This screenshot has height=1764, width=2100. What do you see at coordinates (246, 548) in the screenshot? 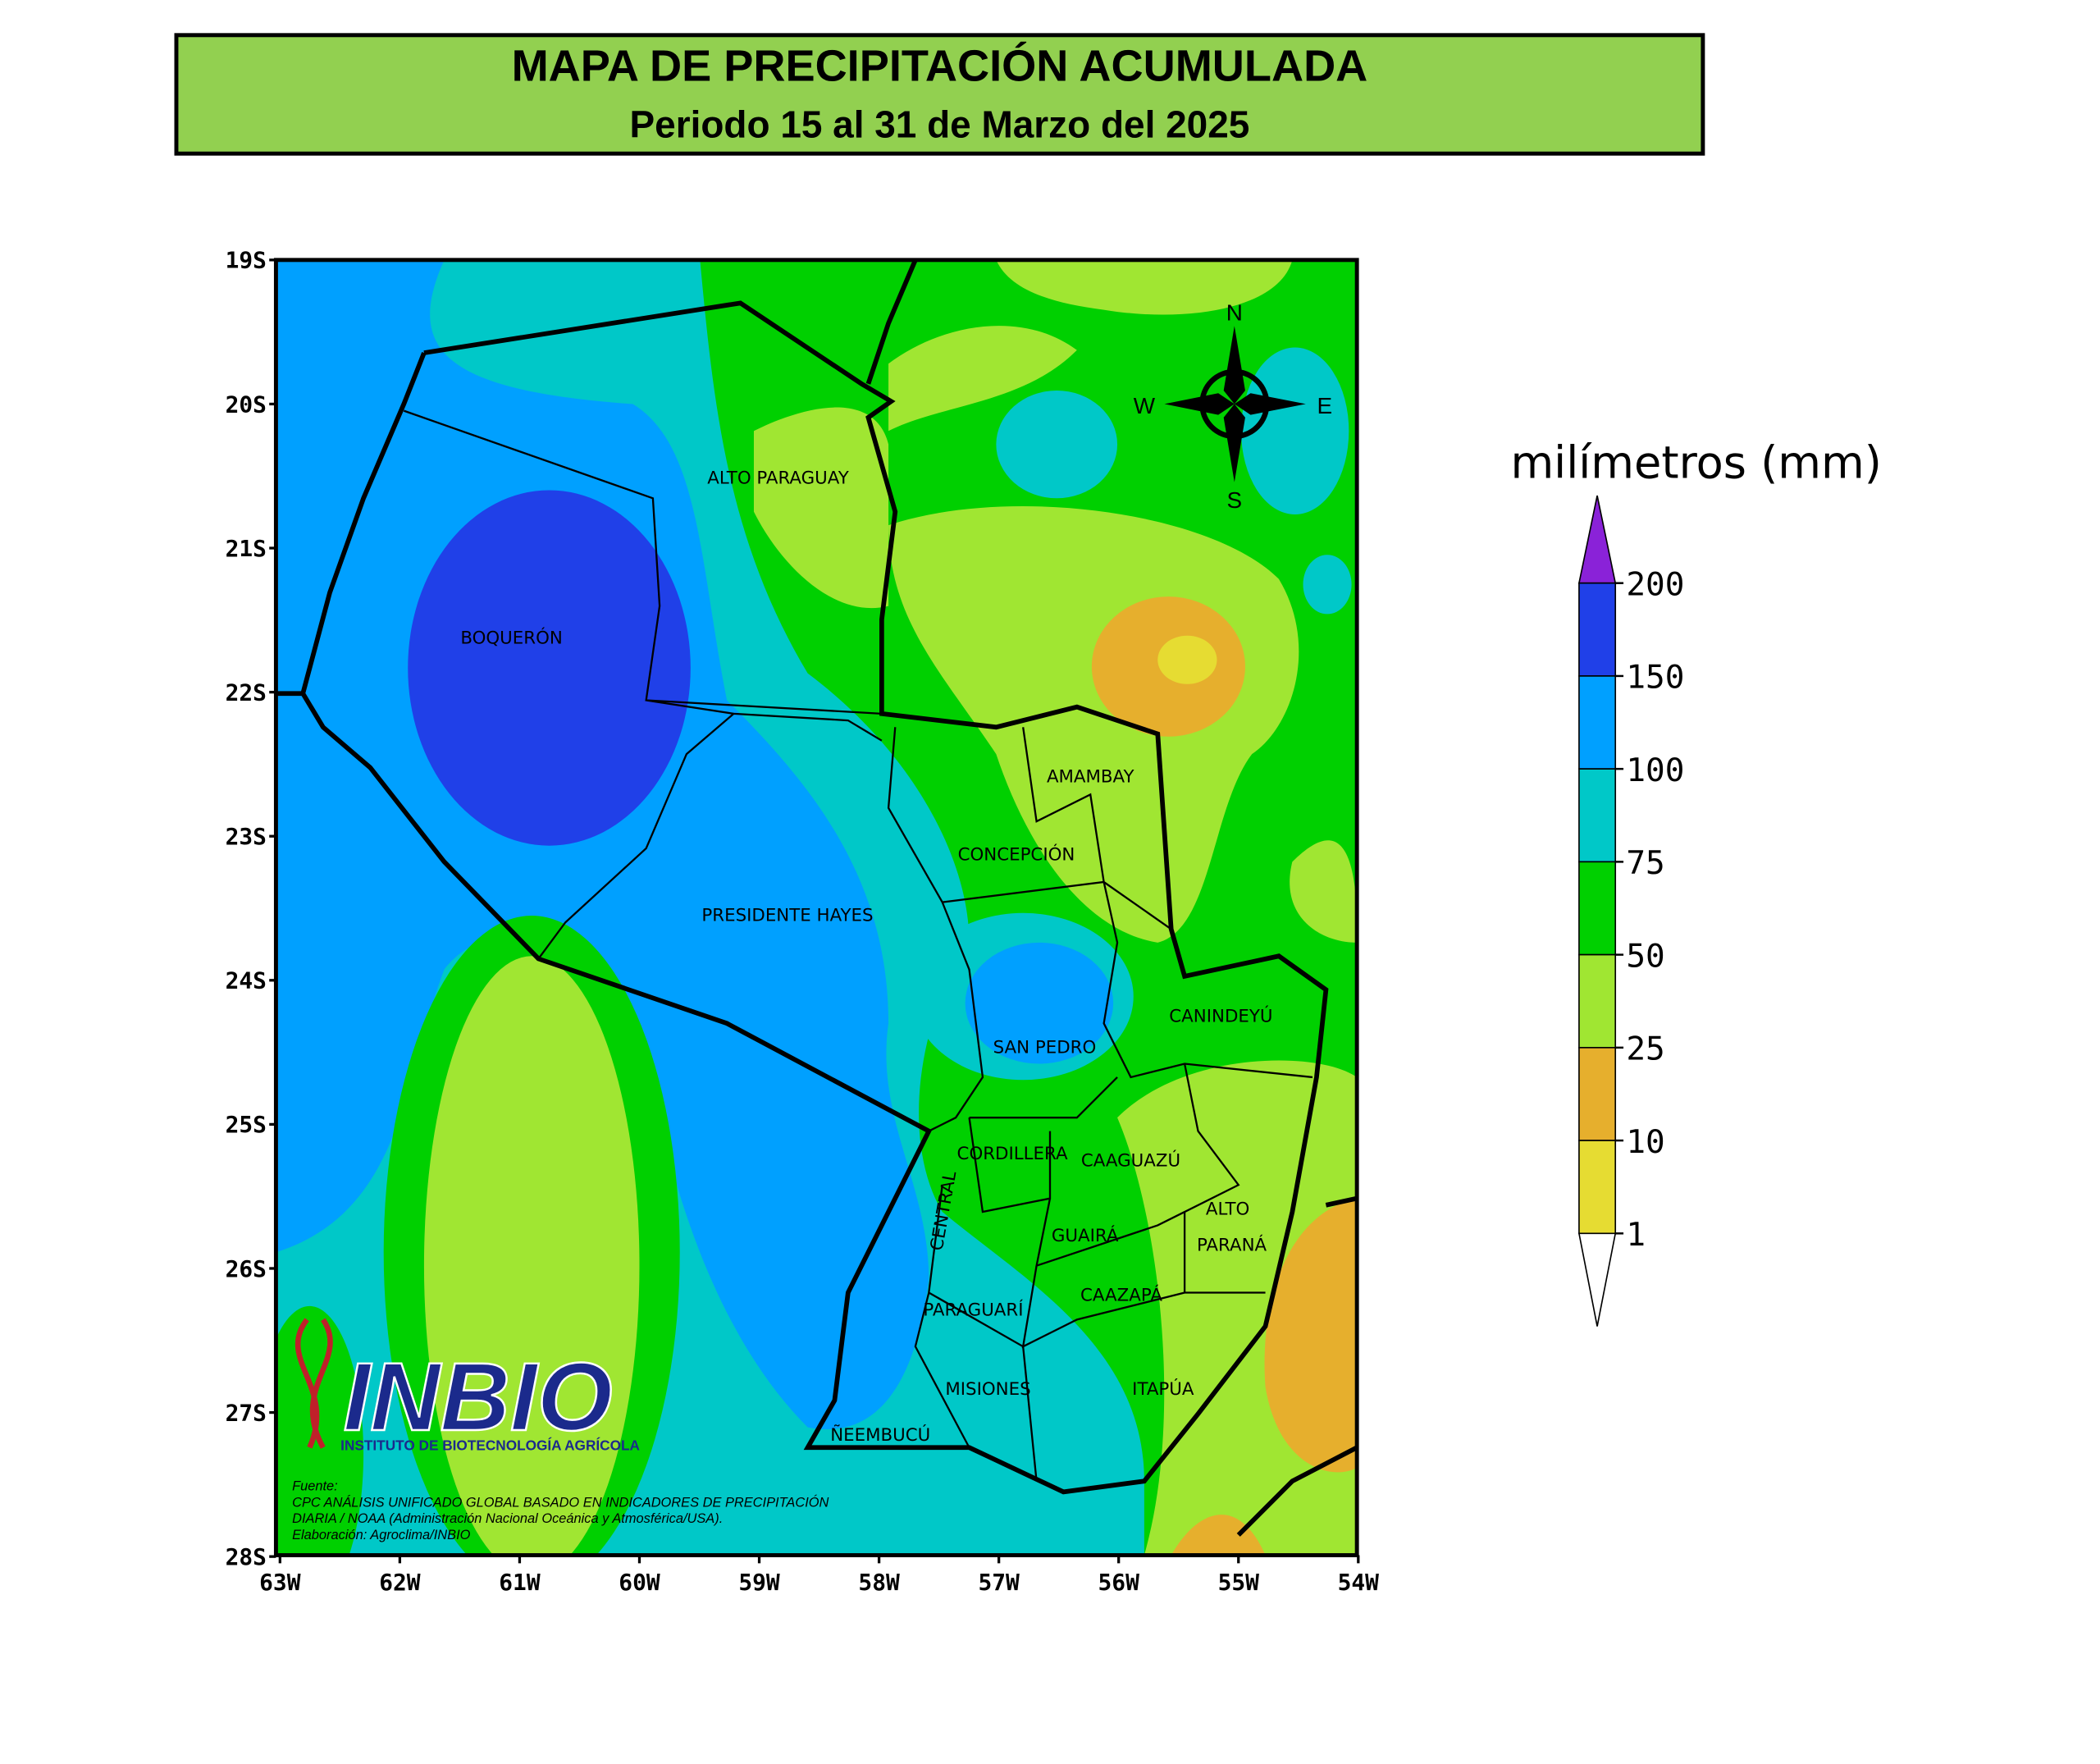
I see `lat-label: 21S` at bounding box center [246, 548].